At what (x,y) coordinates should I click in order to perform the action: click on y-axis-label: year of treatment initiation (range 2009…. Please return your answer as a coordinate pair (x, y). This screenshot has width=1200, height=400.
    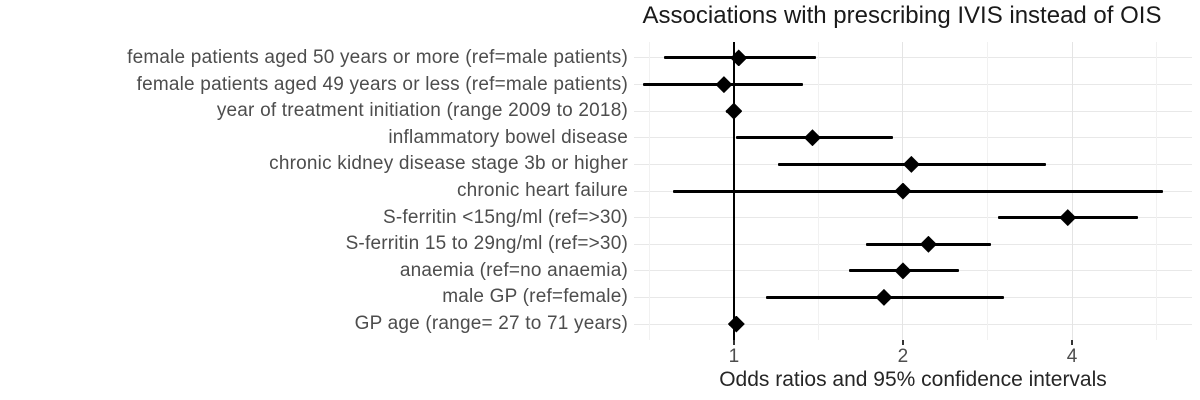
    Looking at the image, I should click on (422, 111).